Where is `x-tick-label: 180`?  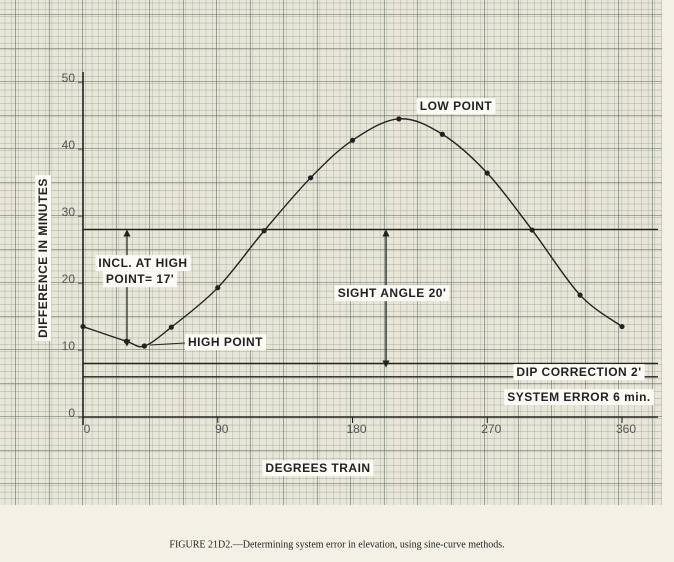 x-tick-label: 180 is located at coordinates (356, 429).